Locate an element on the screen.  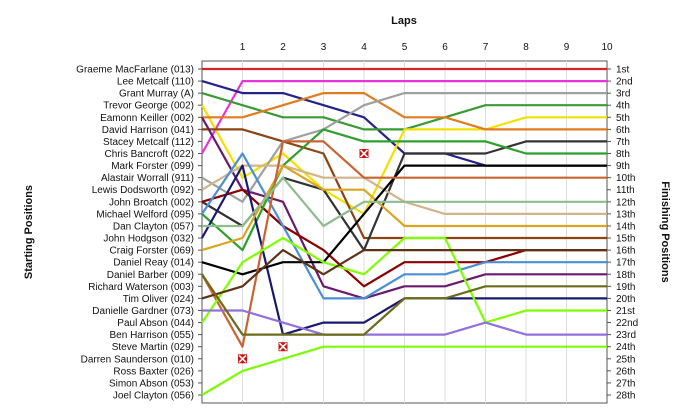
start-position-label: Eamonn Keiller (002) is located at coordinates (147, 118).